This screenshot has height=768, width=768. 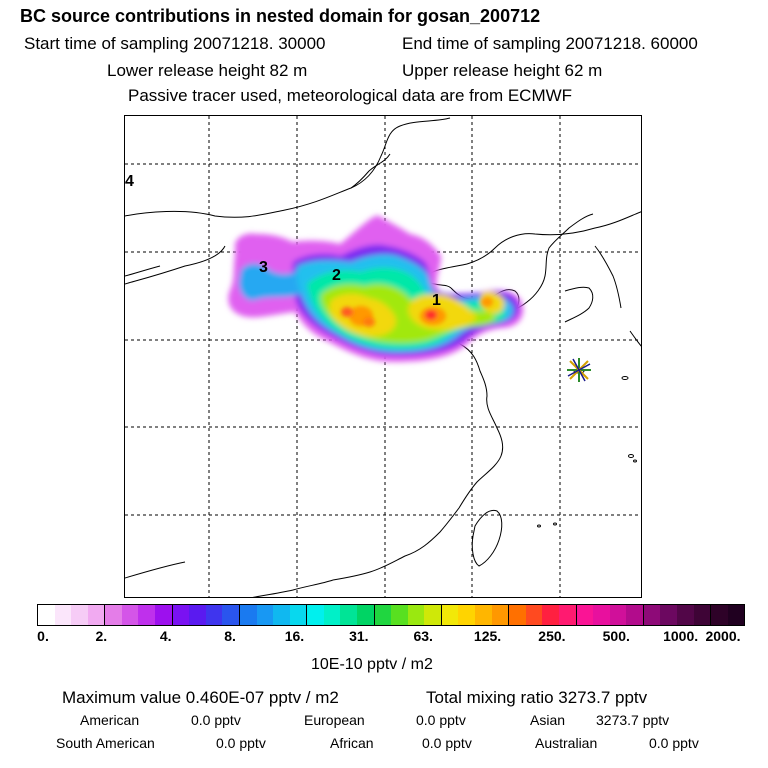 What do you see at coordinates (681, 636) in the screenshot?
I see `color-scale-tick-label: 1000.` at bounding box center [681, 636].